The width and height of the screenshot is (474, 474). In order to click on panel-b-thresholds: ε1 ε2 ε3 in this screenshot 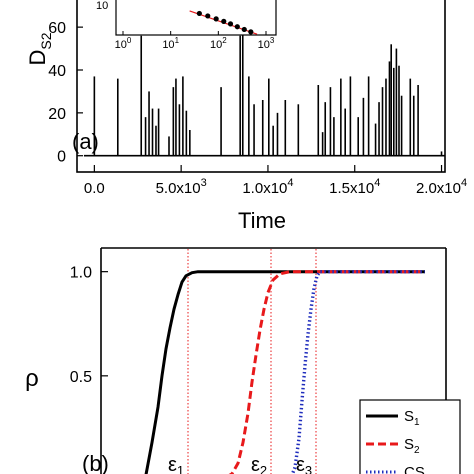, I will do `click(242, 361)`.